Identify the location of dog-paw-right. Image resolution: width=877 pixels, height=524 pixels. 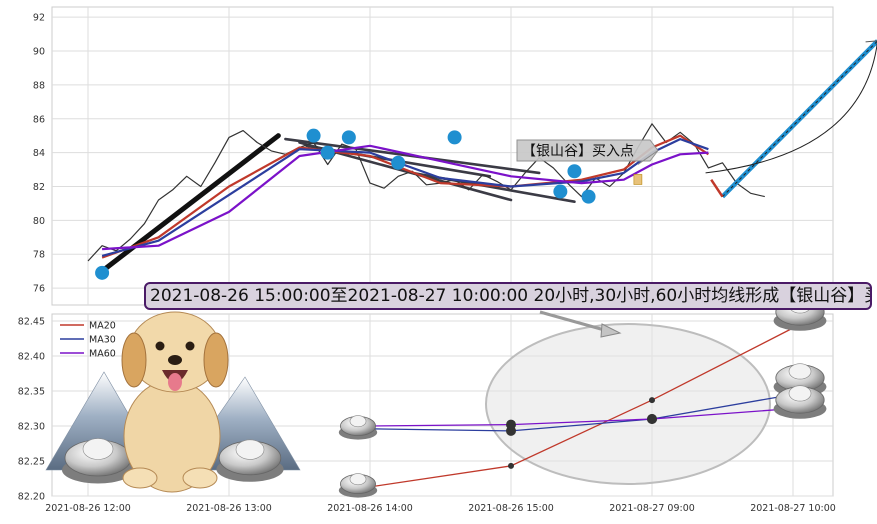
(200, 478).